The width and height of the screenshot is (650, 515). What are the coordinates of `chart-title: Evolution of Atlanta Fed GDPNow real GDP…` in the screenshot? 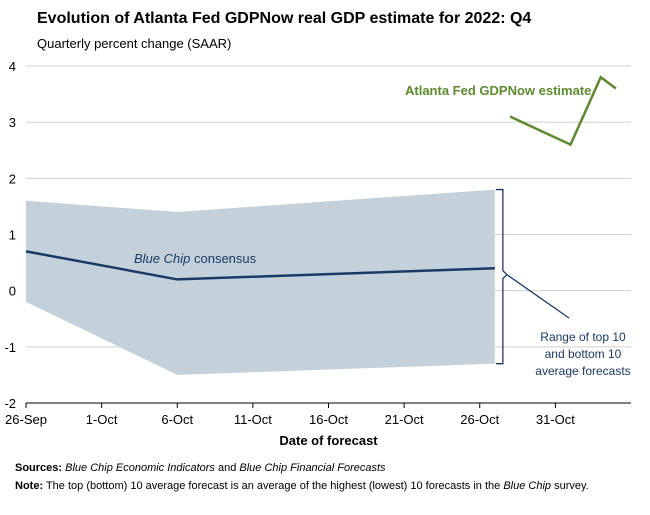 It's located at (284, 18).